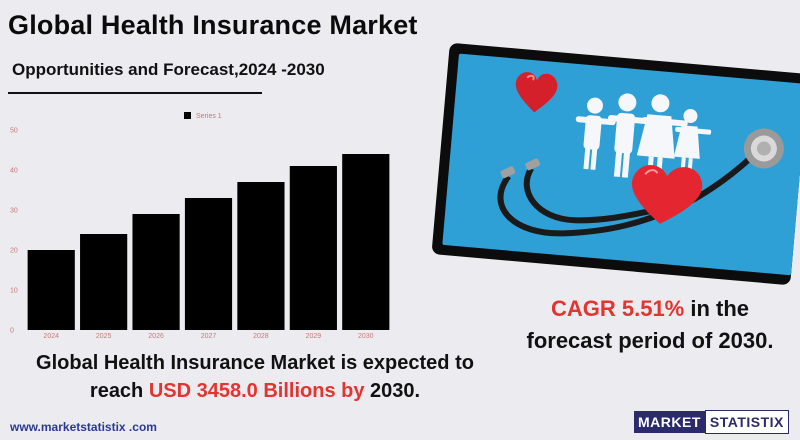 The image size is (800, 440). Describe the element at coordinates (261, 256) in the screenshot. I see `bar-2028` at that location.